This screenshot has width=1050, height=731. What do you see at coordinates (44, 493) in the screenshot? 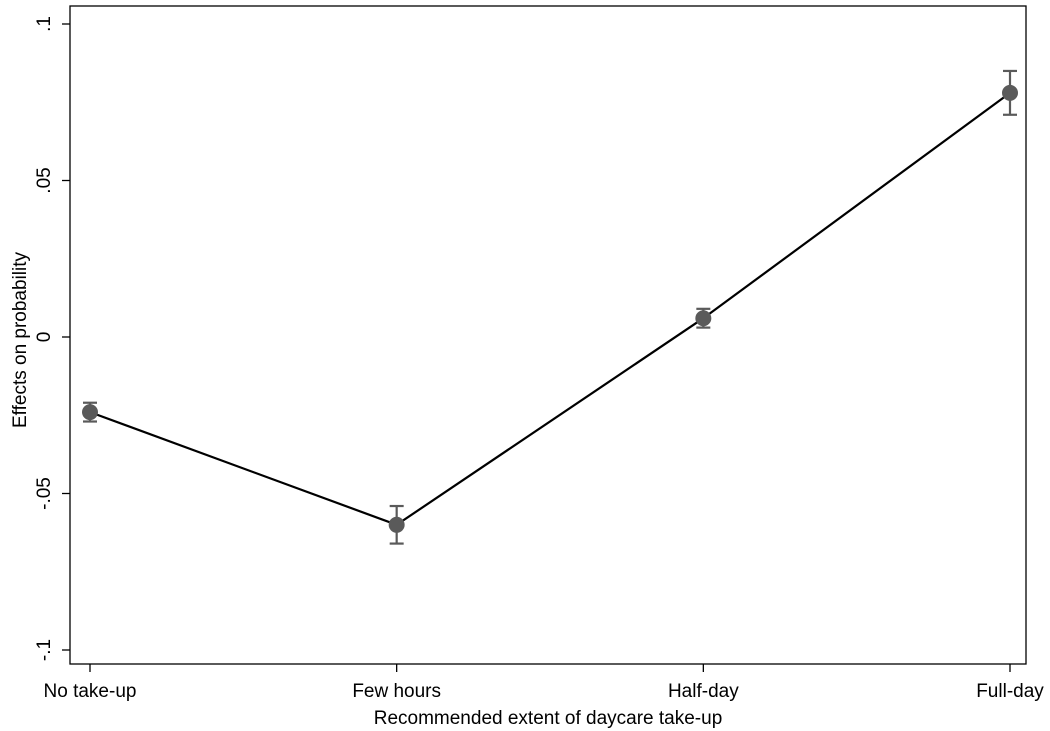
I see `y-tick-label: -.05` at bounding box center [44, 493].